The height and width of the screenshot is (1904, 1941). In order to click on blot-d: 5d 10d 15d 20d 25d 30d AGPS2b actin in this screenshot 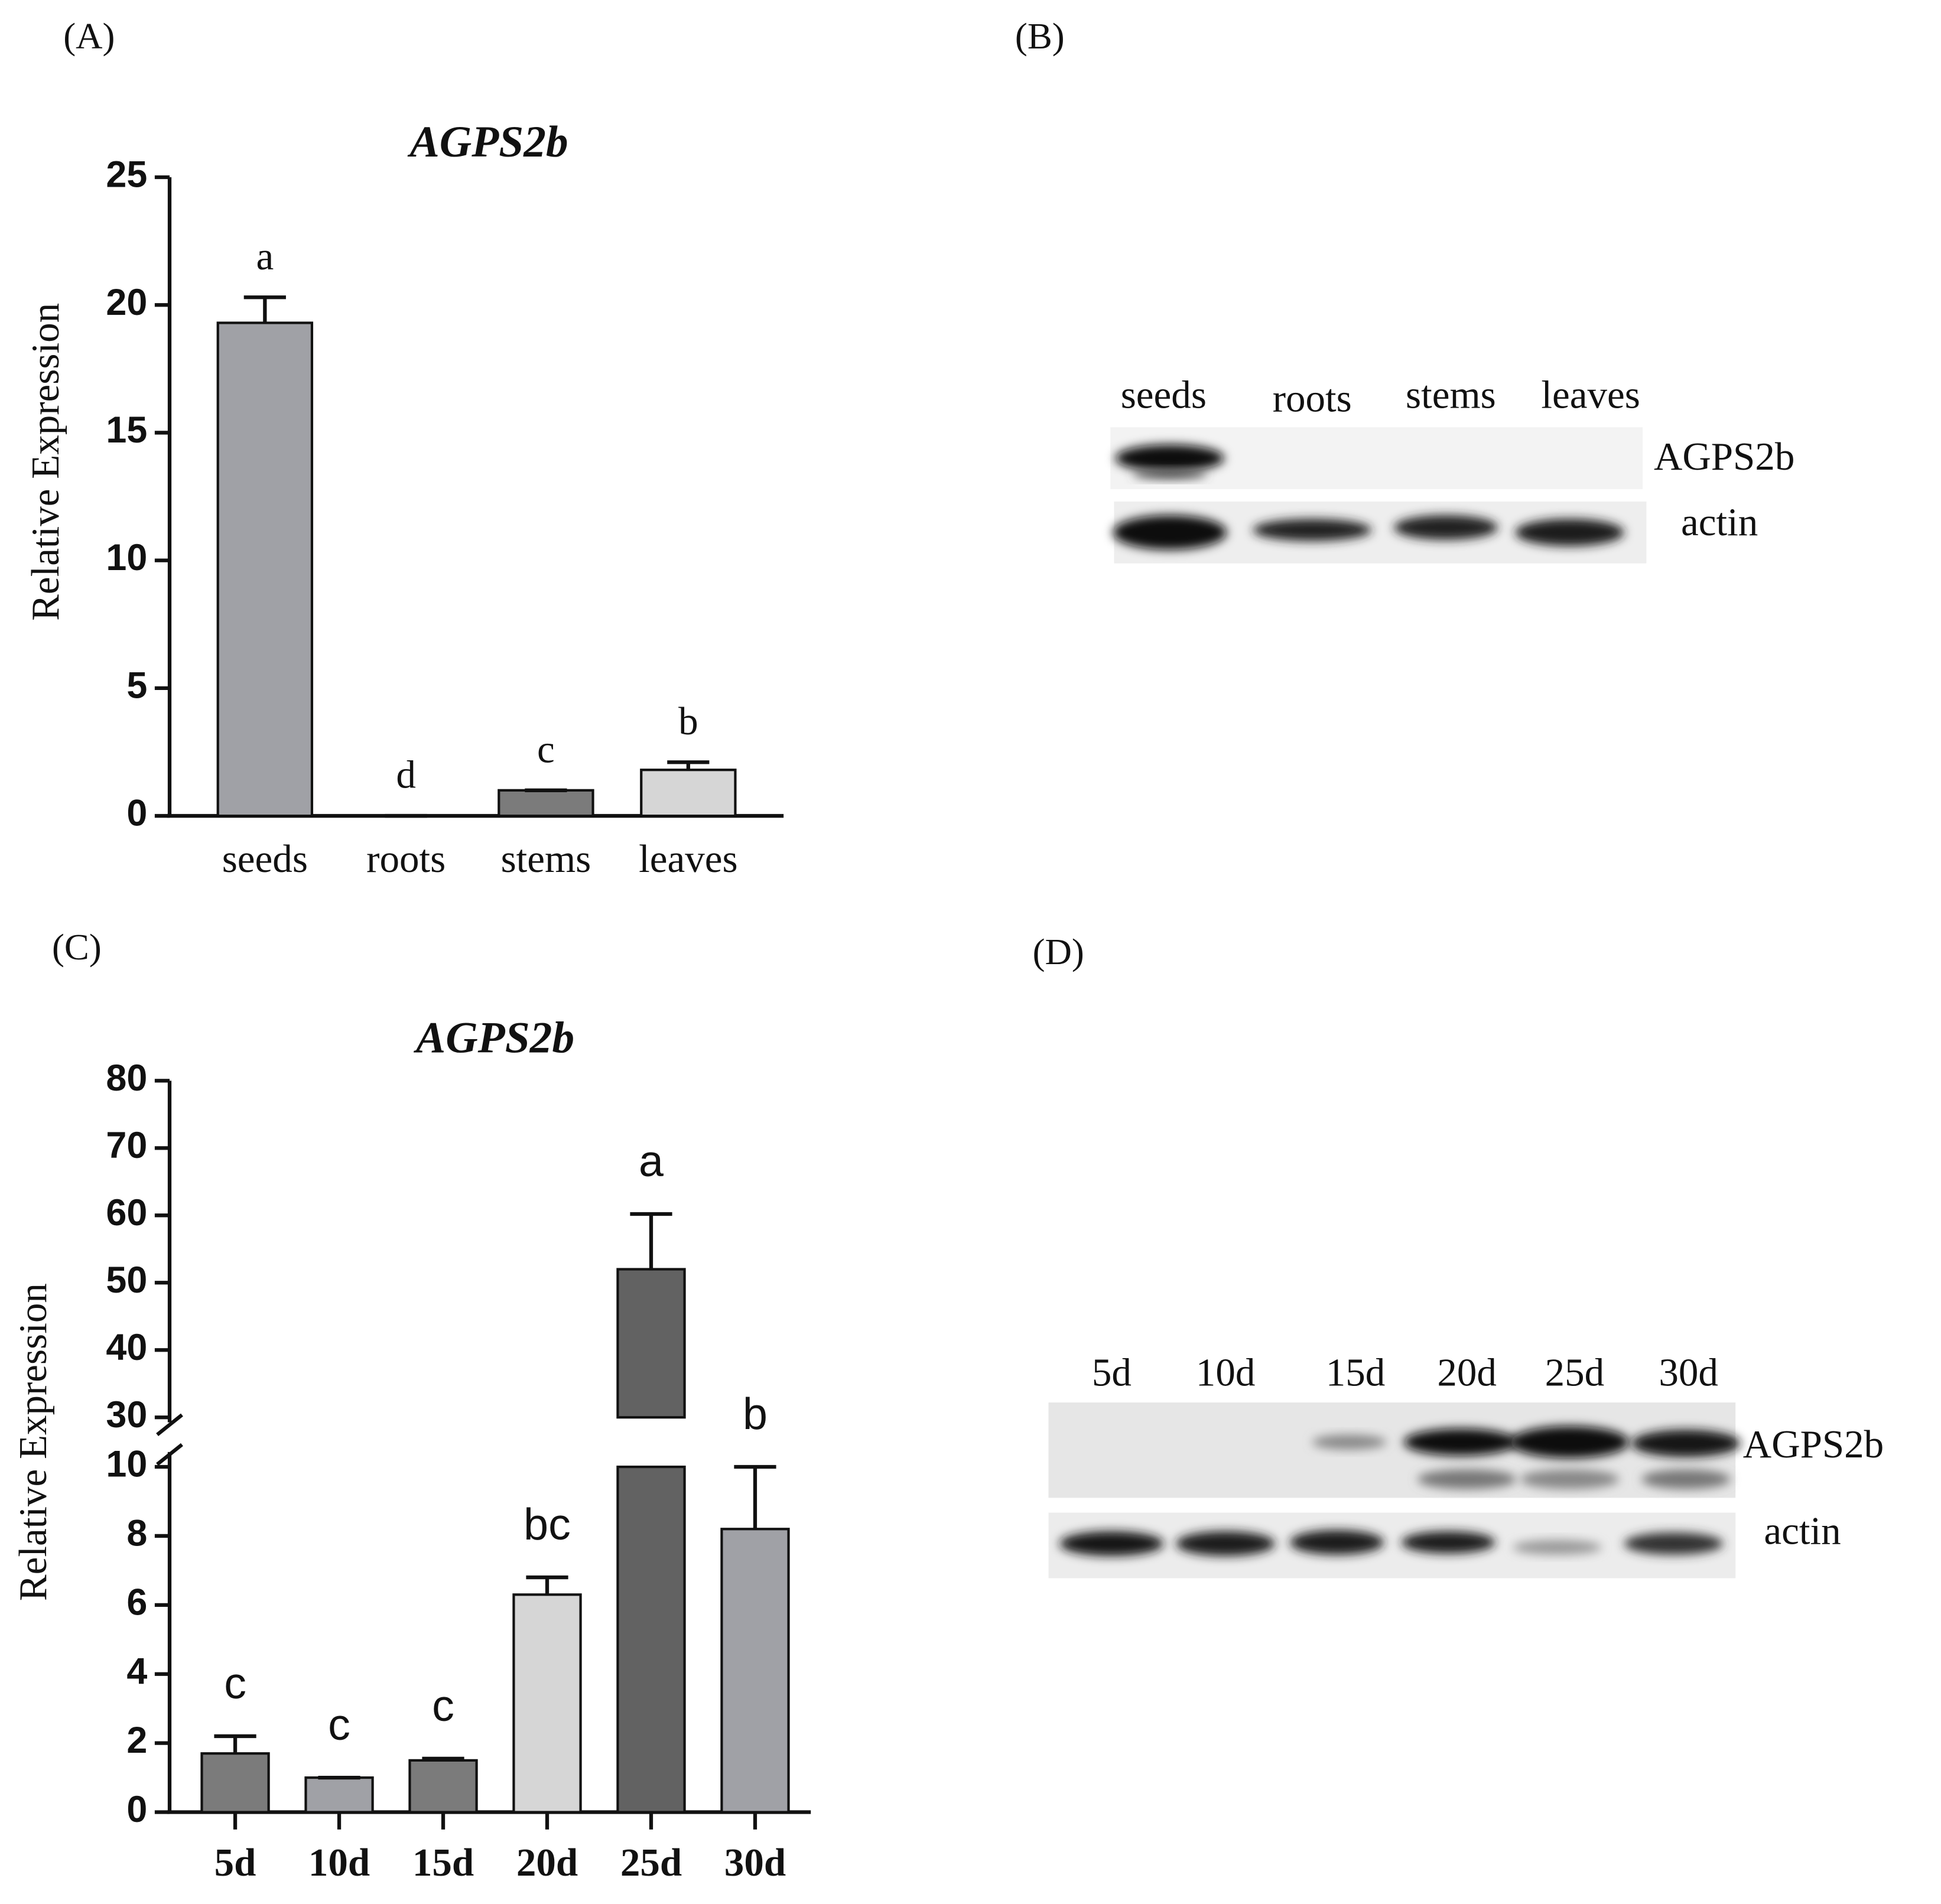, I will do `click(1466, 1464)`.